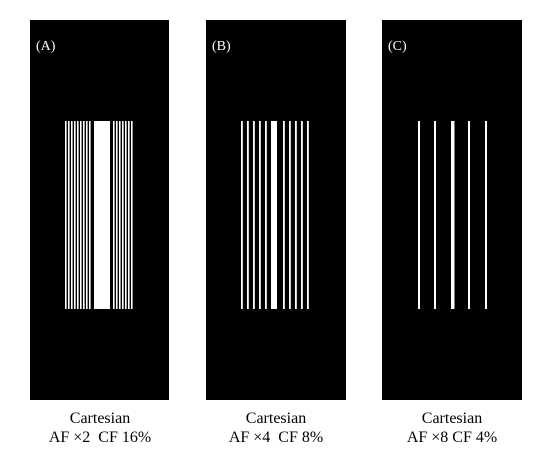 The width and height of the screenshot is (554, 463). What do you see at coordinates (276, 437) in the screenshot?
I see `caption-line: AF ×4 CF 8%` at bounding box center [276, 437].